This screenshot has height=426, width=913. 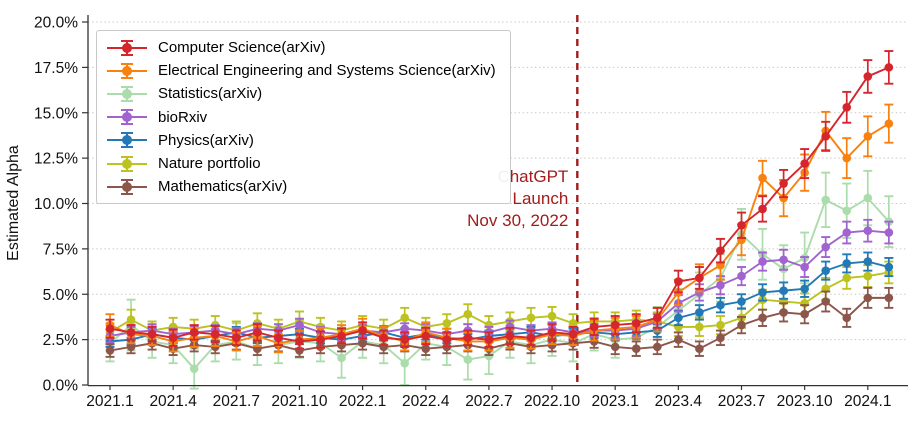 I want to click on y-tick-label: 5.0%, so click(x=61, y=295).